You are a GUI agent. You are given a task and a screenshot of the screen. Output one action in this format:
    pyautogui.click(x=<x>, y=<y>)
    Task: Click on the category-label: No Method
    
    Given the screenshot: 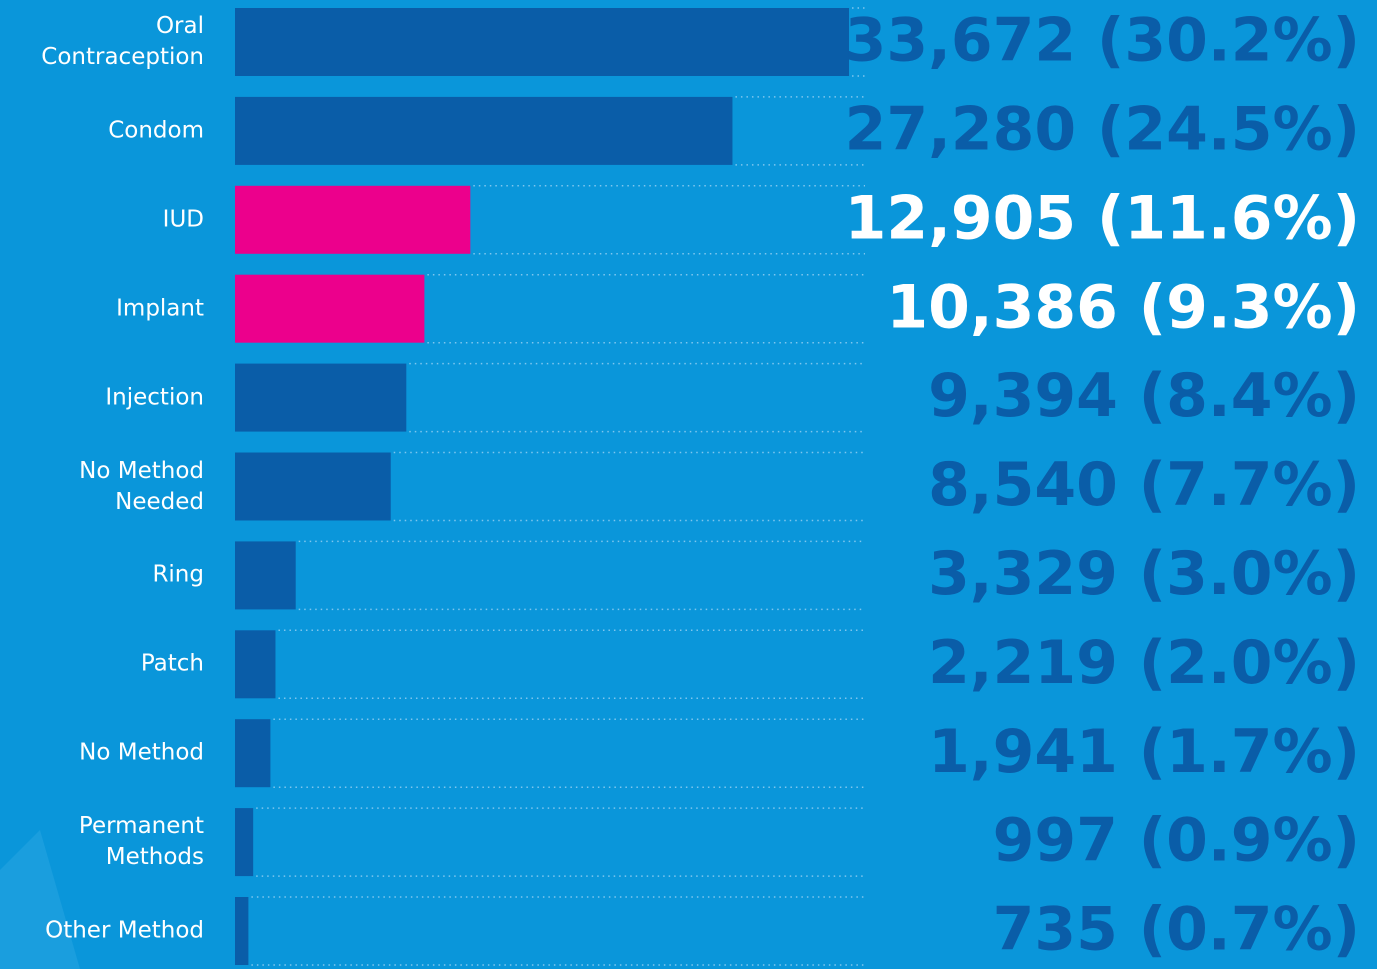 What is the action you would take?
    pyautogui.click(x=141, y=752)
    